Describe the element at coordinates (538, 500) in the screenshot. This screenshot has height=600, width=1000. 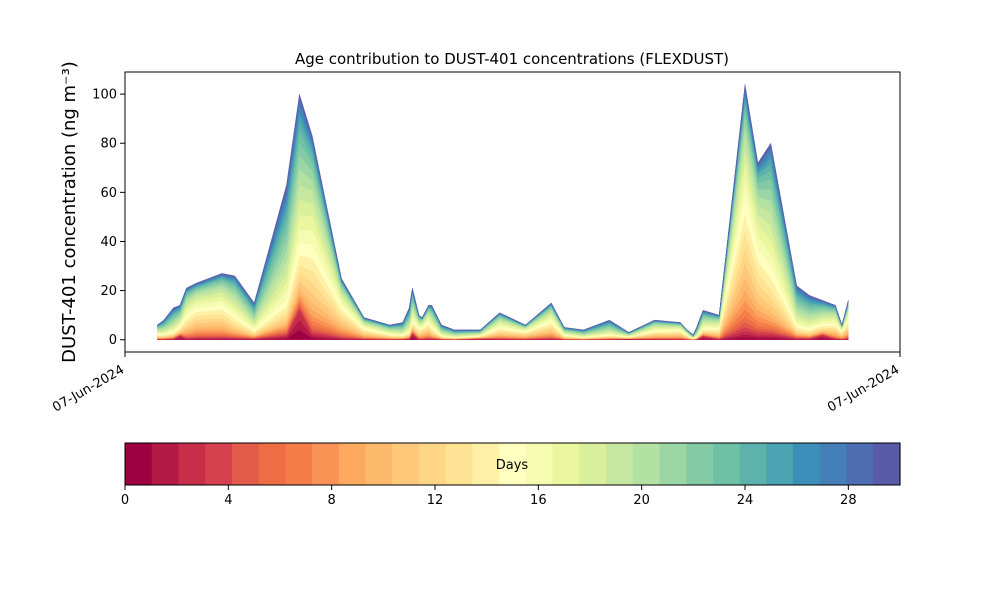
I see `colorbar-tick-label: 16` at that location.